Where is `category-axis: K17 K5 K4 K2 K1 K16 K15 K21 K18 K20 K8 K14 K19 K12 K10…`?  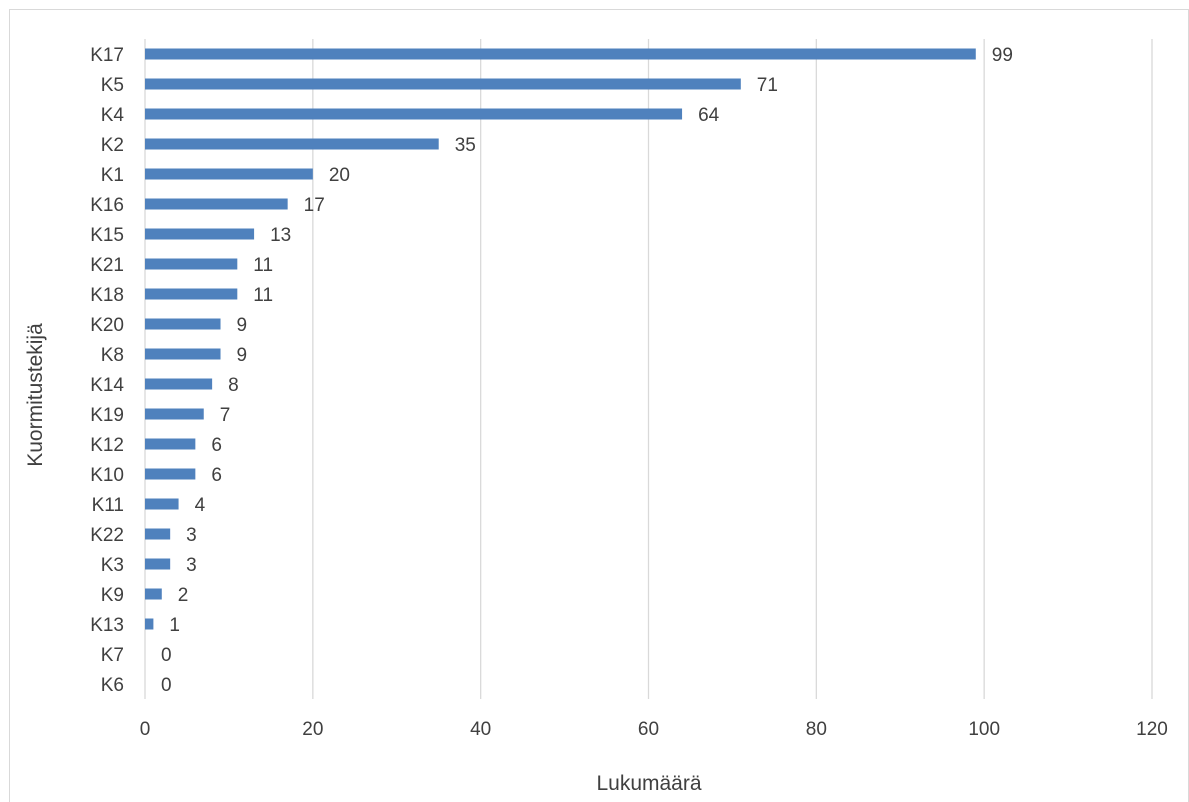
category-axis: K17 K5 K4 K2 K1 K16 K15 K21 K18 K20 K8 K14 K19 K12 K10… is located at coordinates (107, 370).